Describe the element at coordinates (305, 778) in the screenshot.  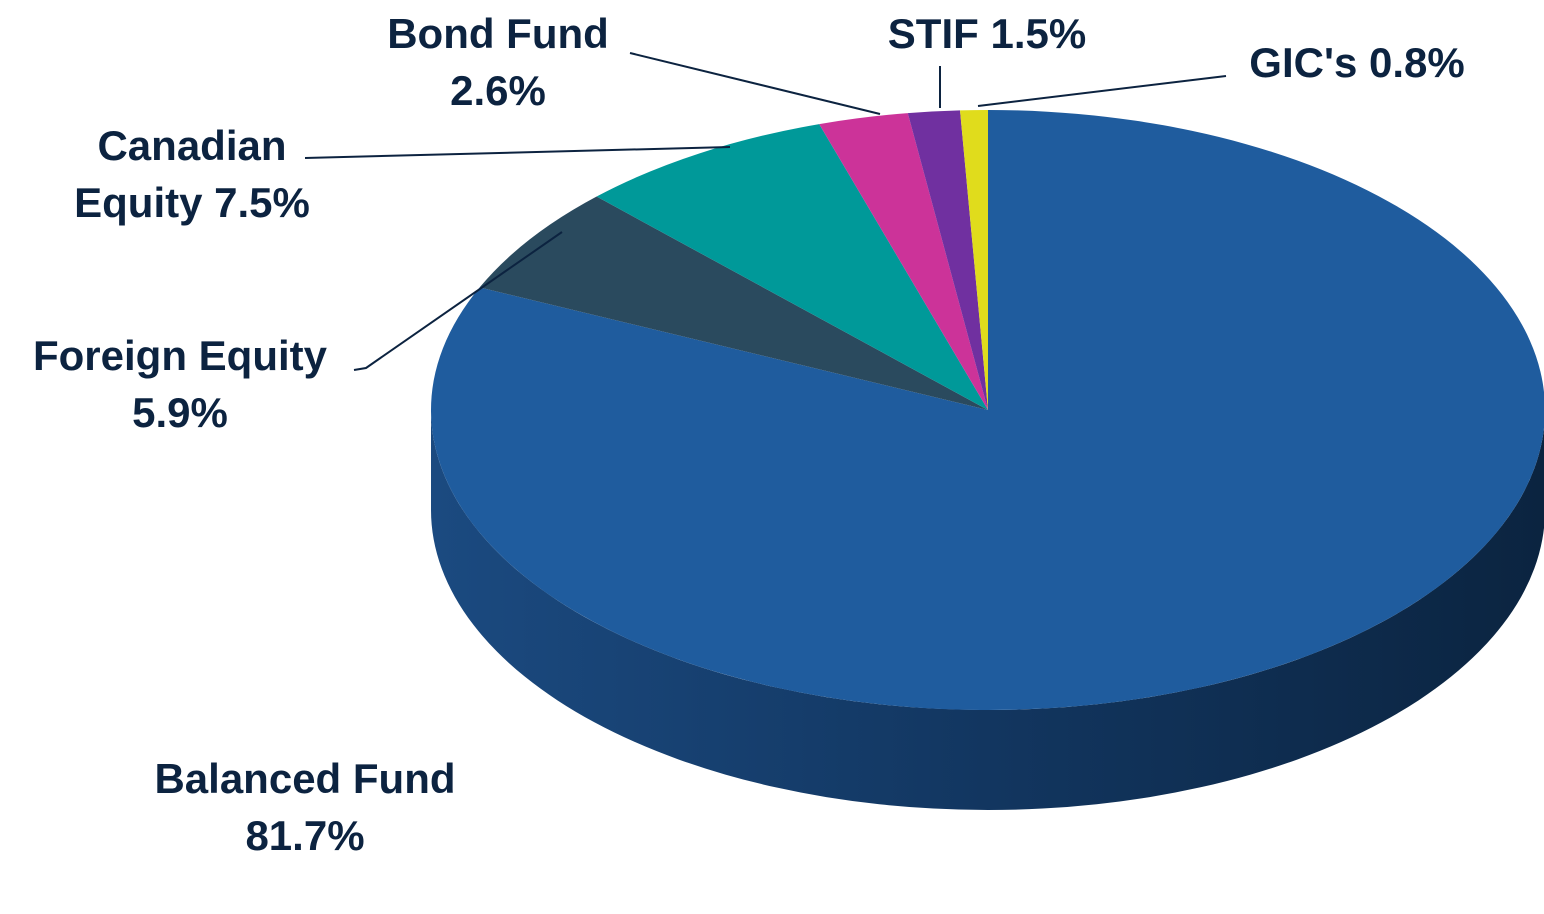
I see `category-label: Balanced Fund` at that location.